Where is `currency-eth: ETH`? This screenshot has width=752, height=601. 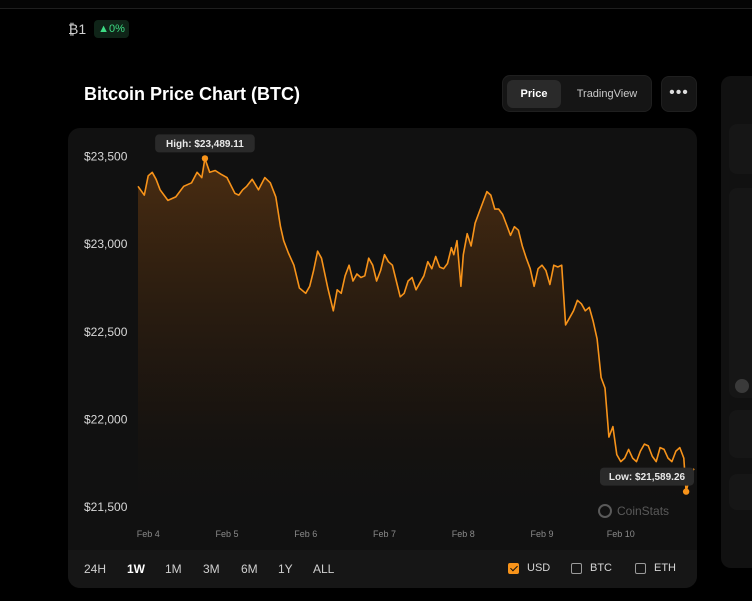 currency-eth: ETH is located at coordinates (655, 568).